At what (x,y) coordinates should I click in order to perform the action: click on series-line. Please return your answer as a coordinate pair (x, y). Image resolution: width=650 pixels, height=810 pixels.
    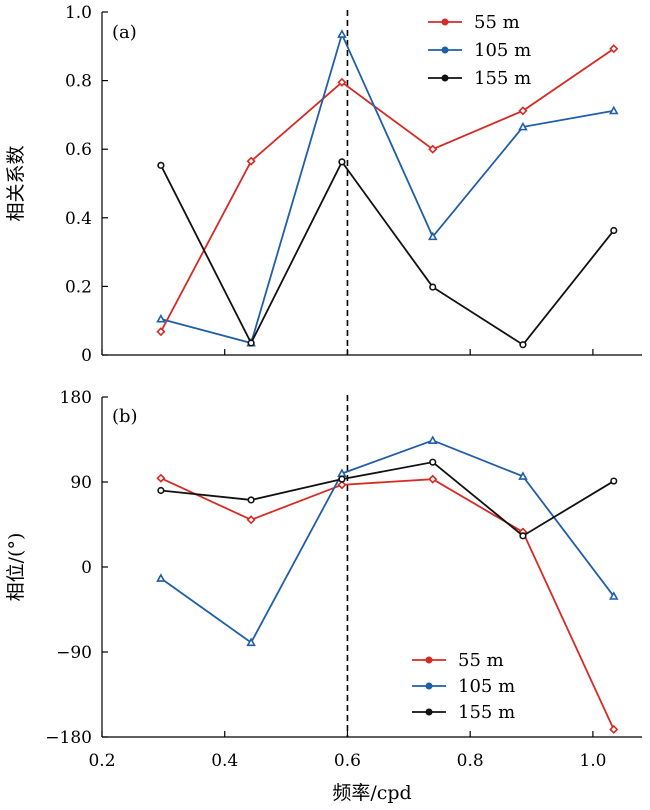
    Looking at the image, I should click on (387, 499).